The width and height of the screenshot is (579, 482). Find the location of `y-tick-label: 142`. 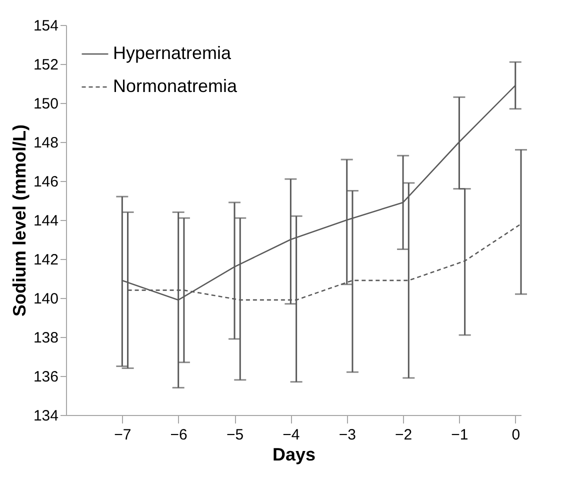

y-tick-label: 142 is located at coordinates (45, 260).